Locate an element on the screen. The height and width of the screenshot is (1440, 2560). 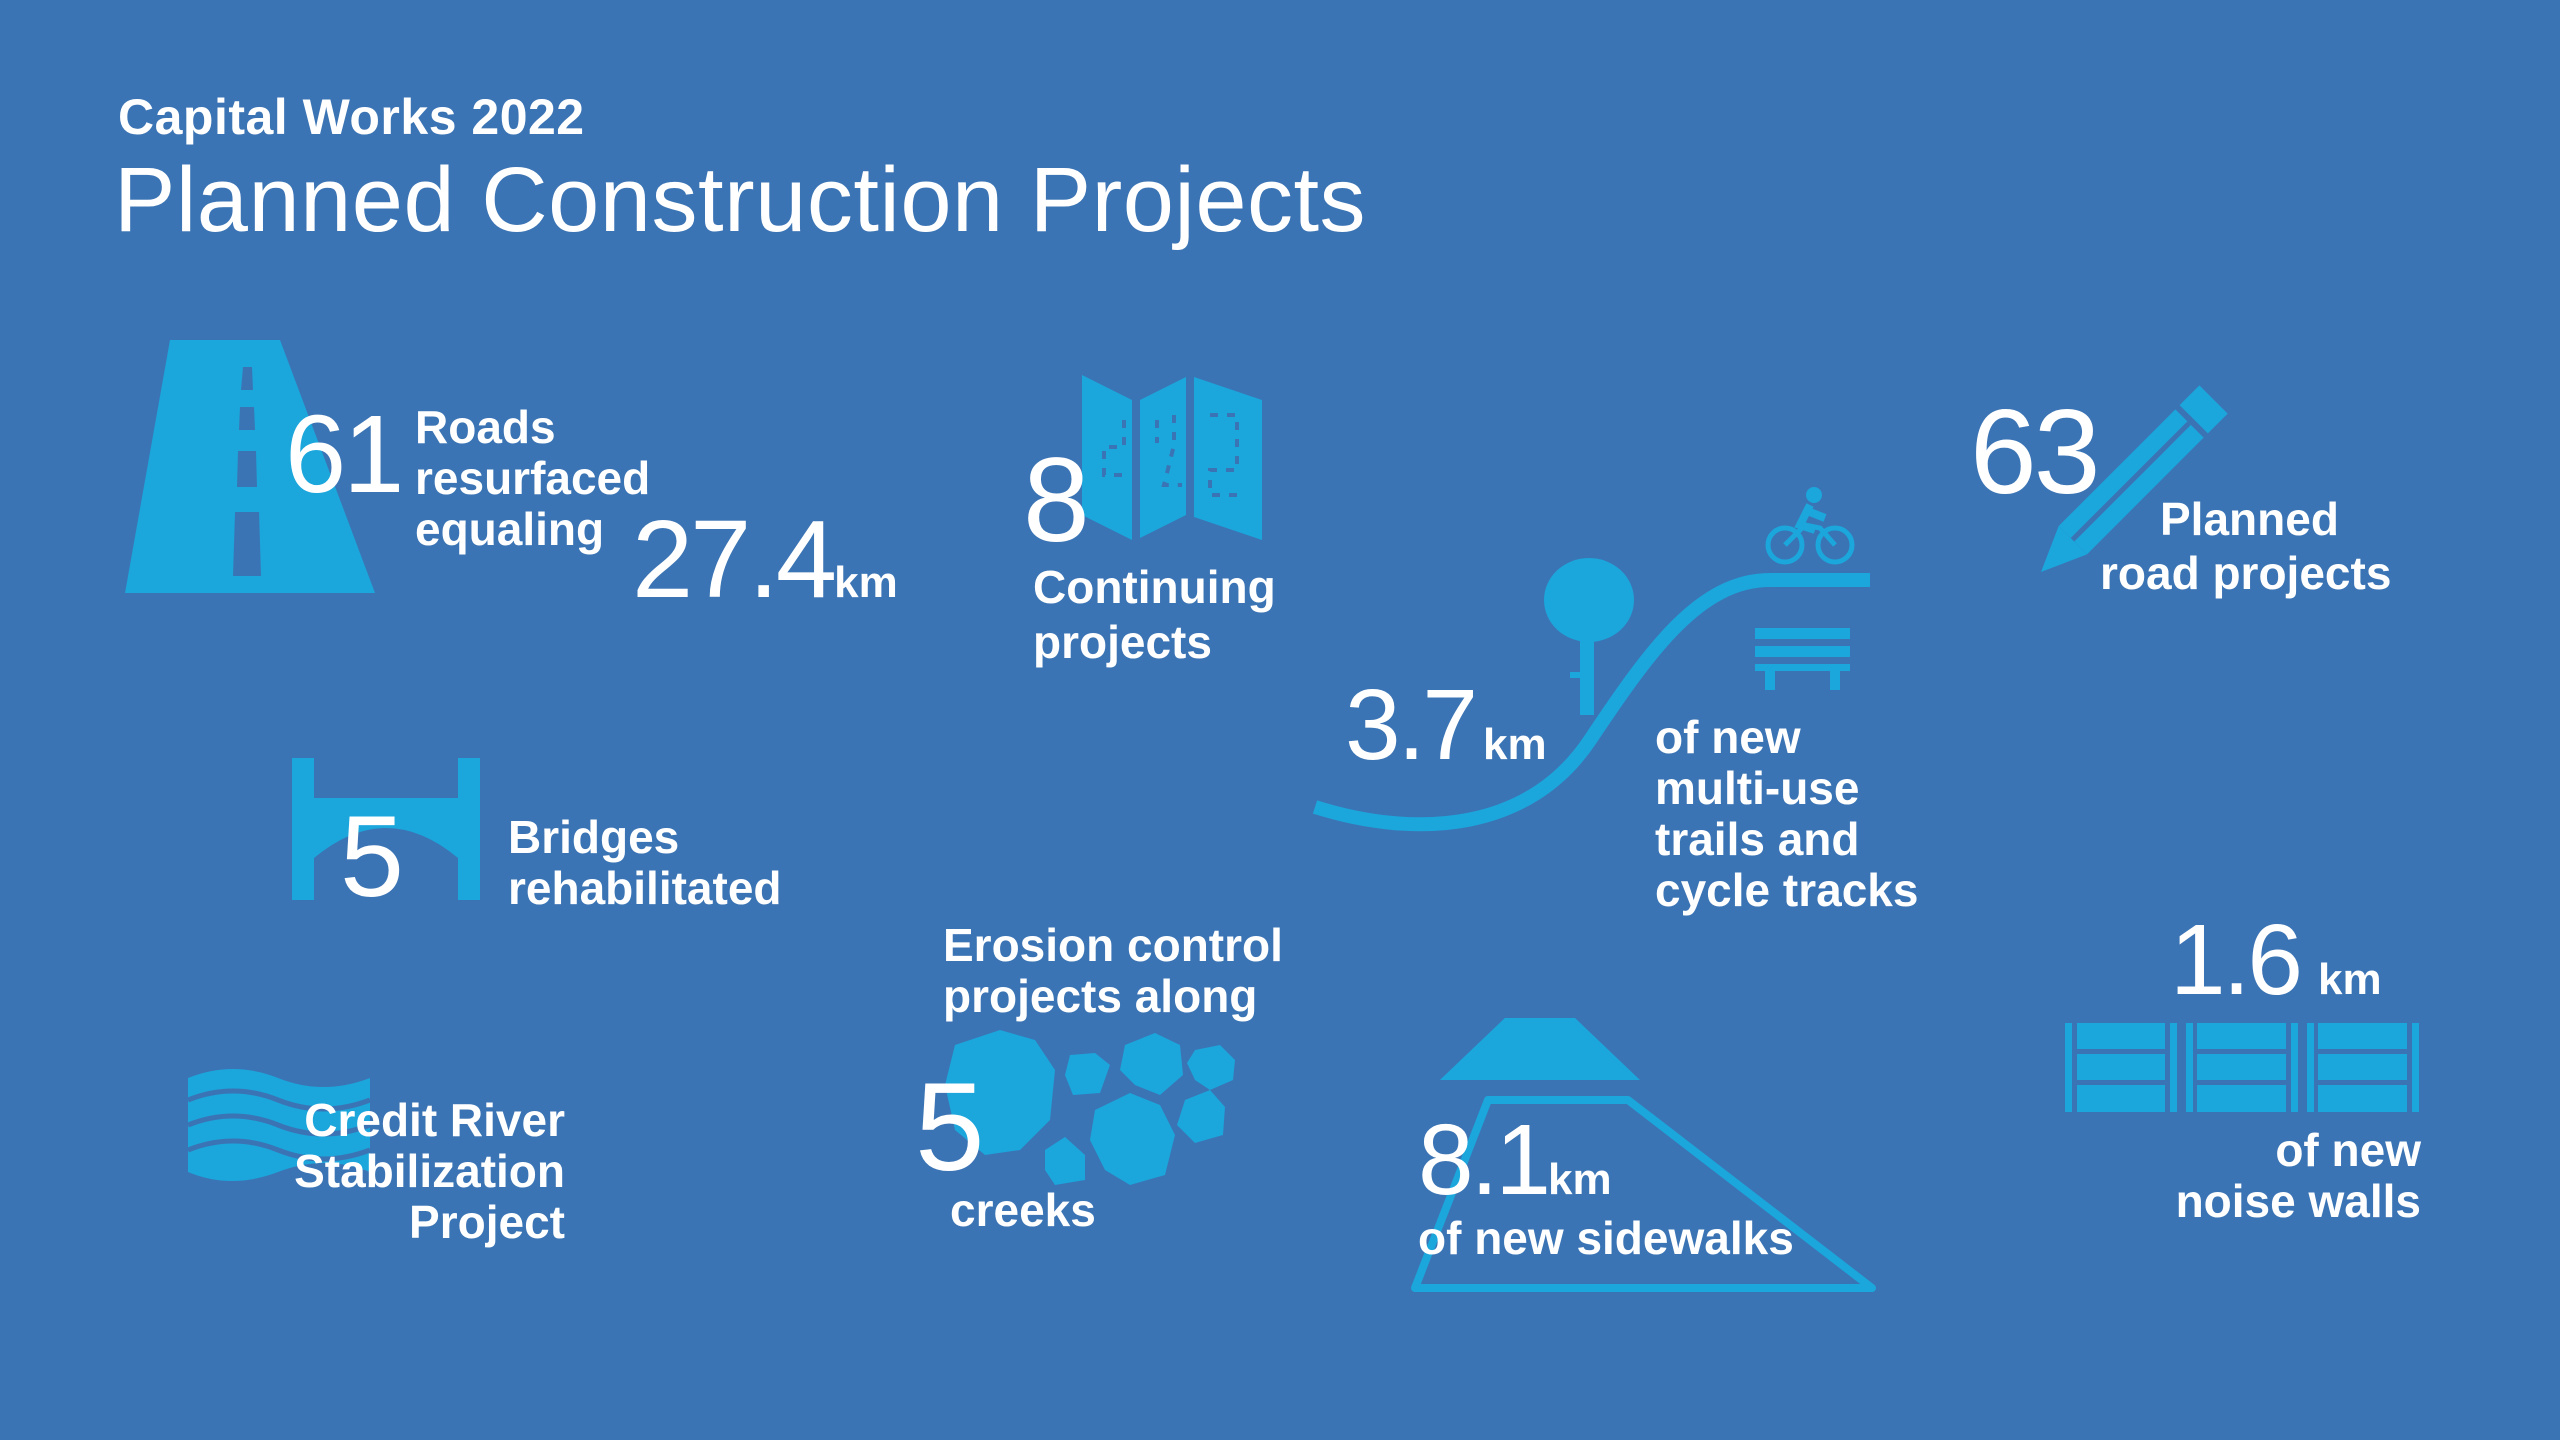
bridges-label: Bridges rehabilitated is located at coordinates (645, 862).